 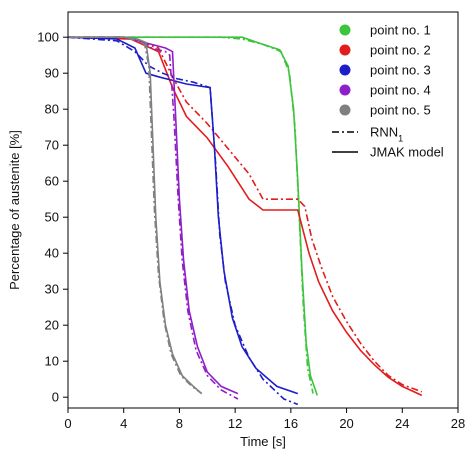 I want to click on y-tick-label: 60, so click(x=52, y=181).